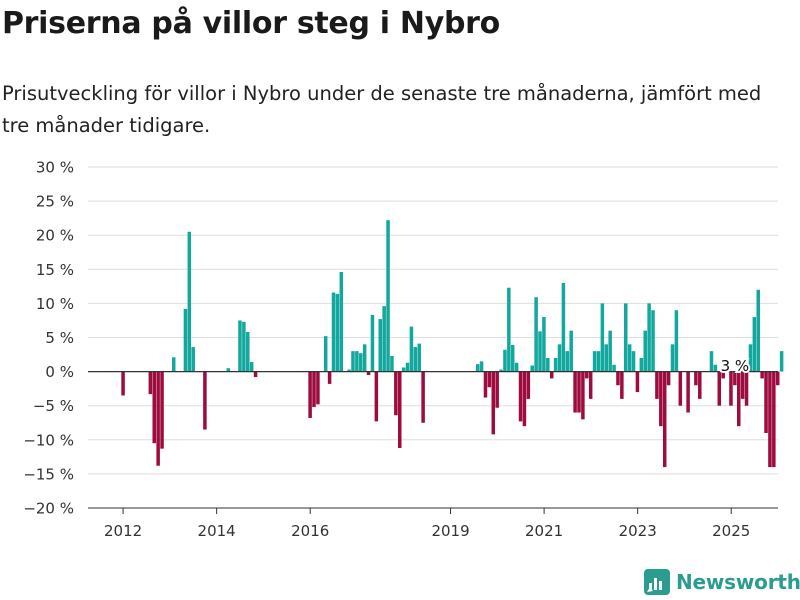  Describe the element at coordinates (310, 531) in the screenshot. I see `x-tick-label: 2016` at that location.